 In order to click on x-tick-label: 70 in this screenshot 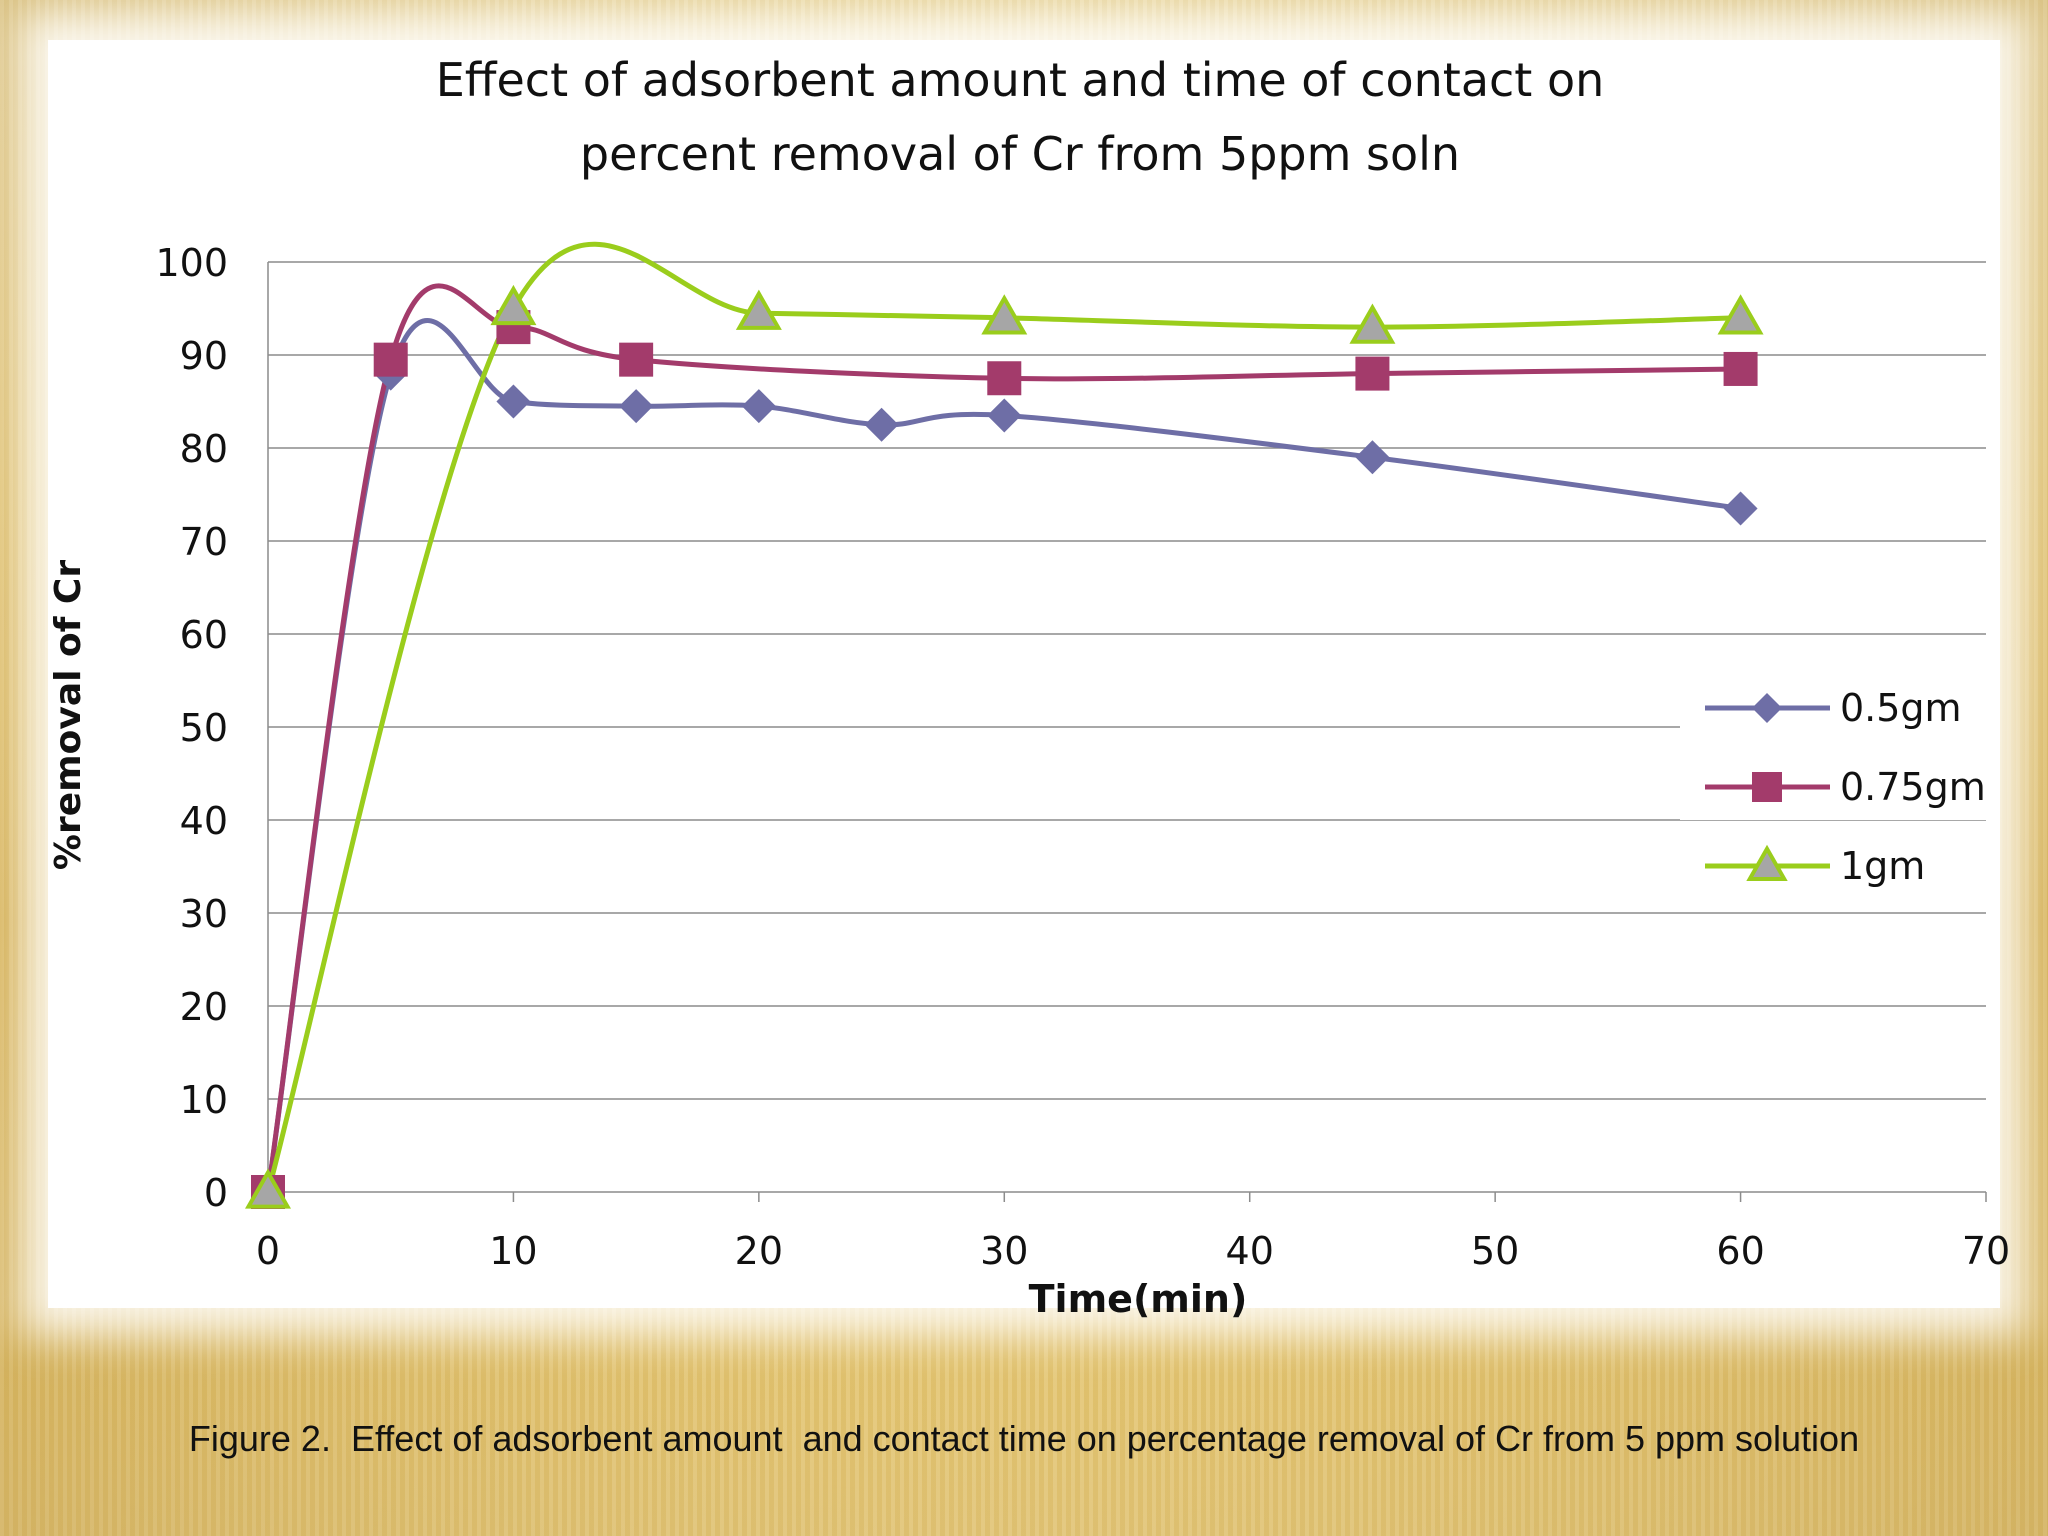, I will do `click(1986, 1251)`.